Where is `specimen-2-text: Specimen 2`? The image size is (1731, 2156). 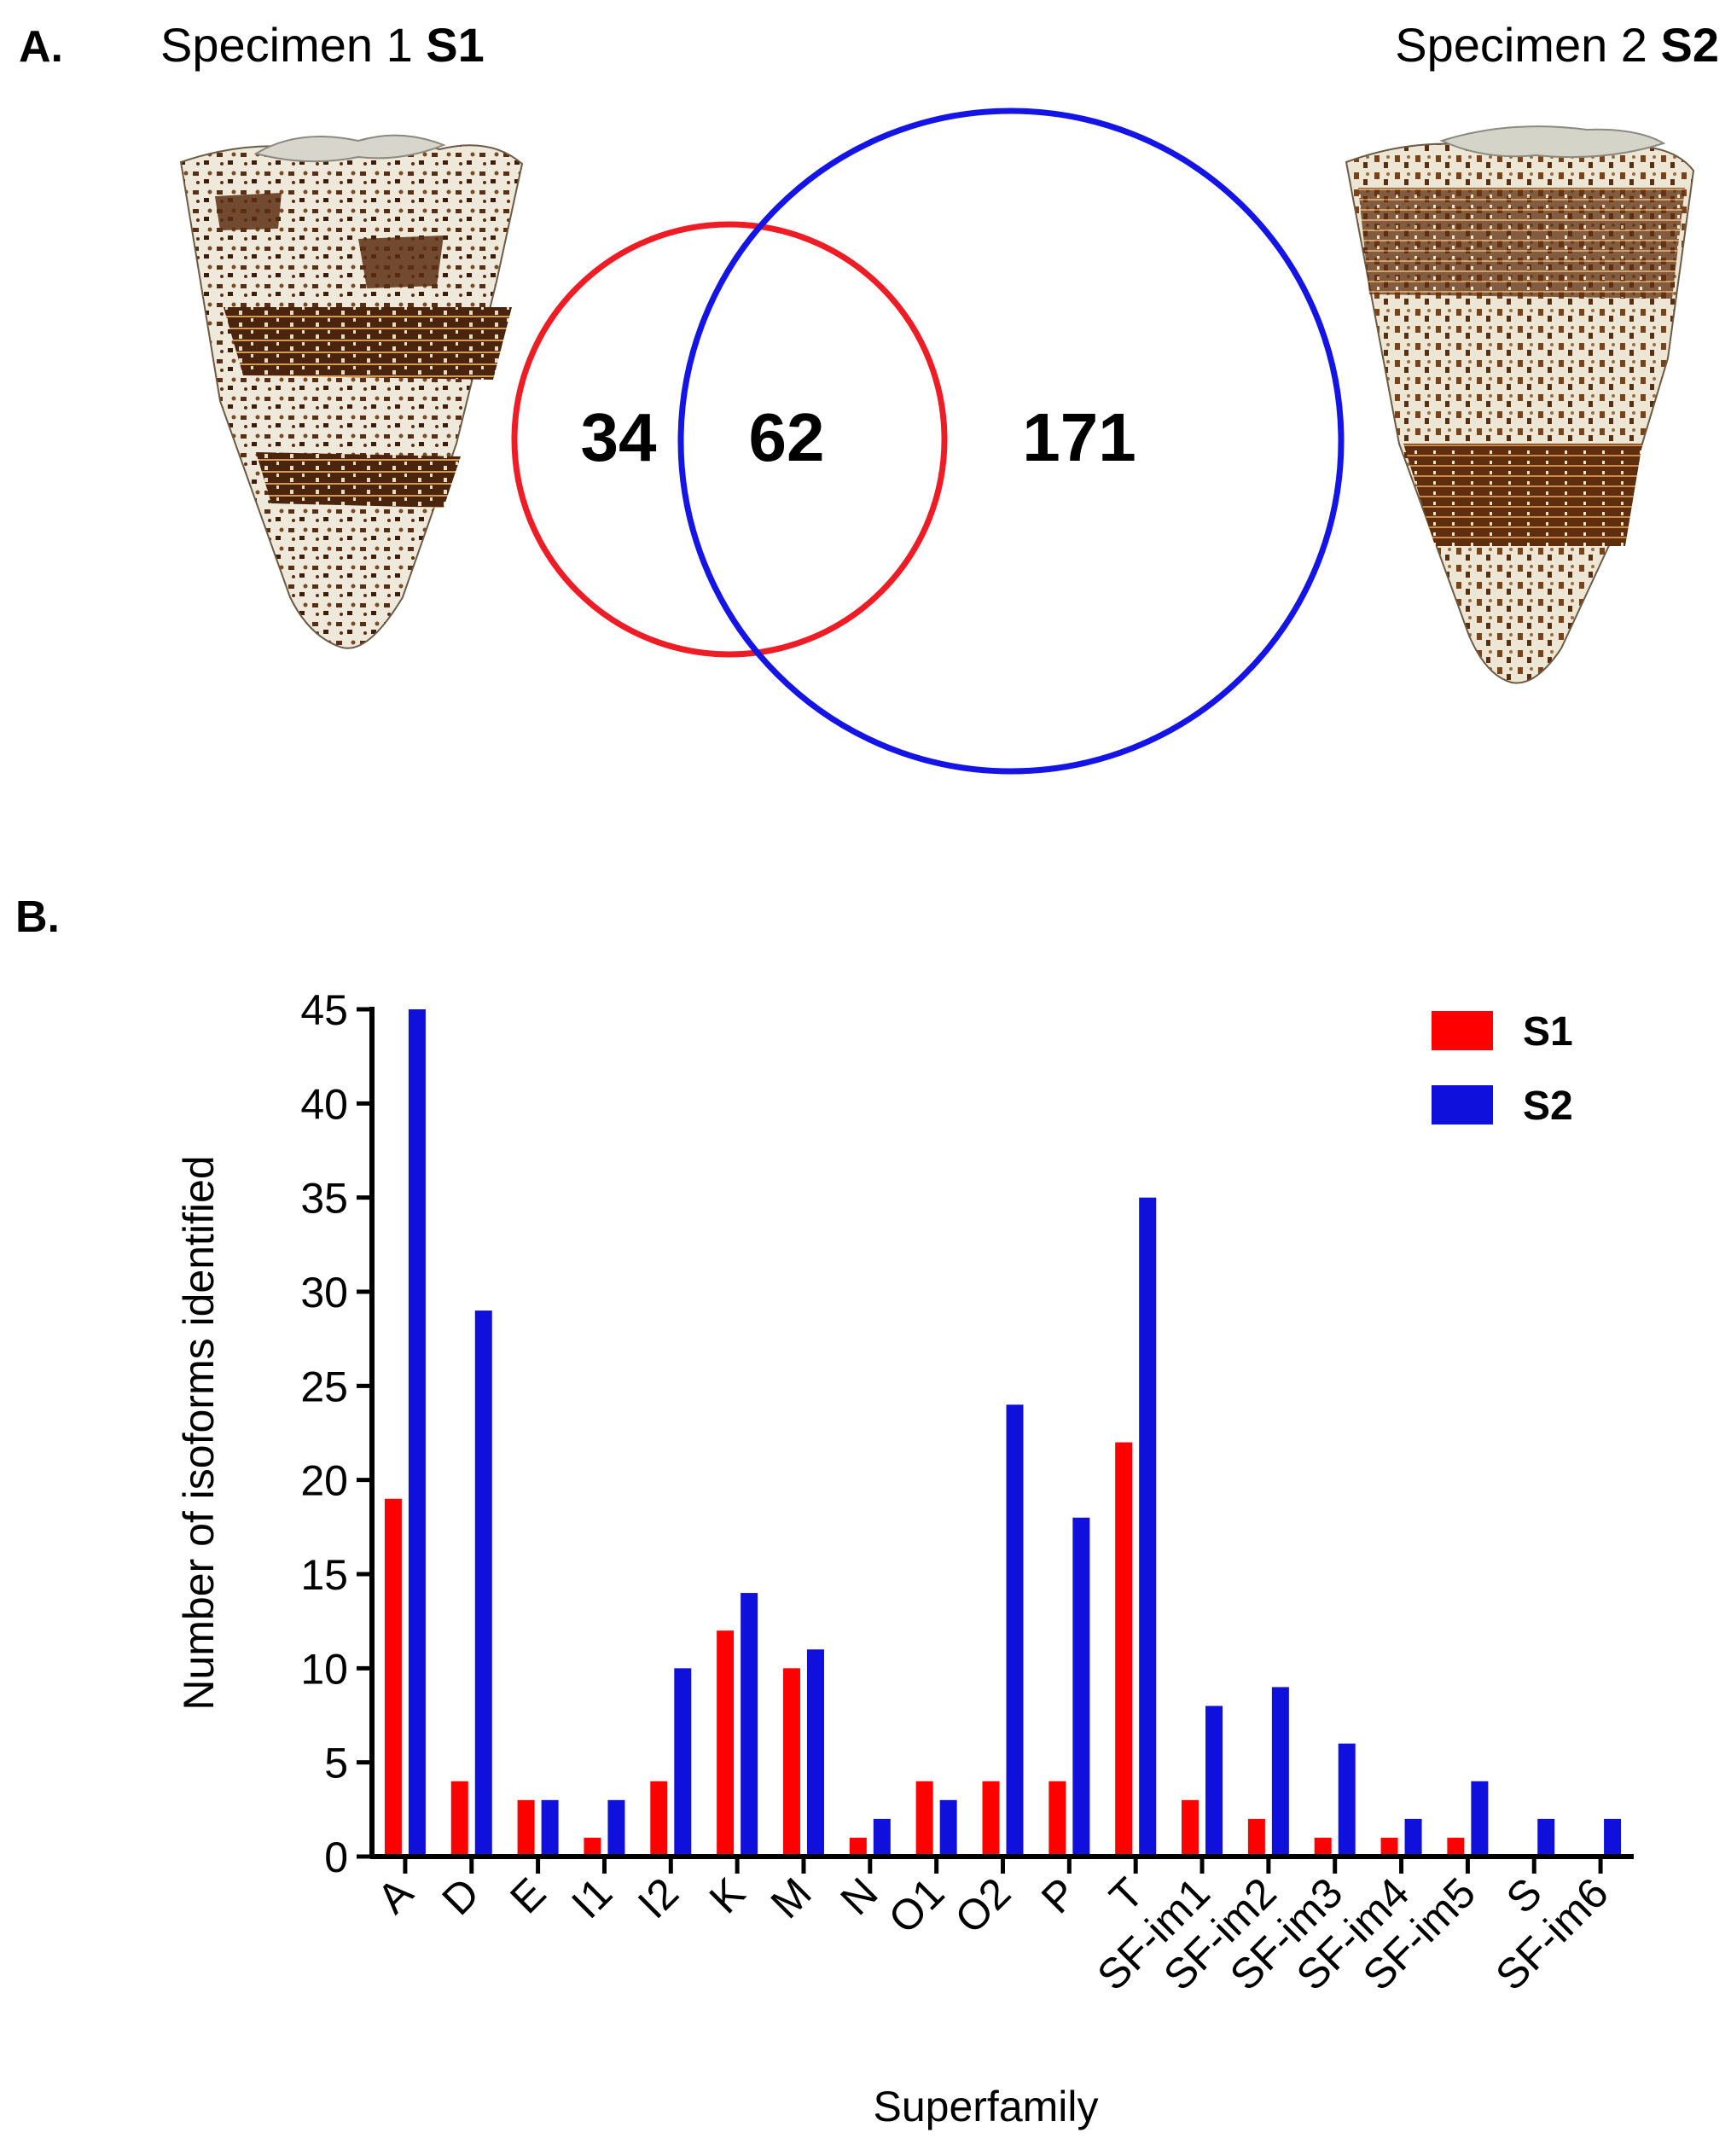 specimen-2-text: Specimen 2 is located at coordinates (1527, 45).